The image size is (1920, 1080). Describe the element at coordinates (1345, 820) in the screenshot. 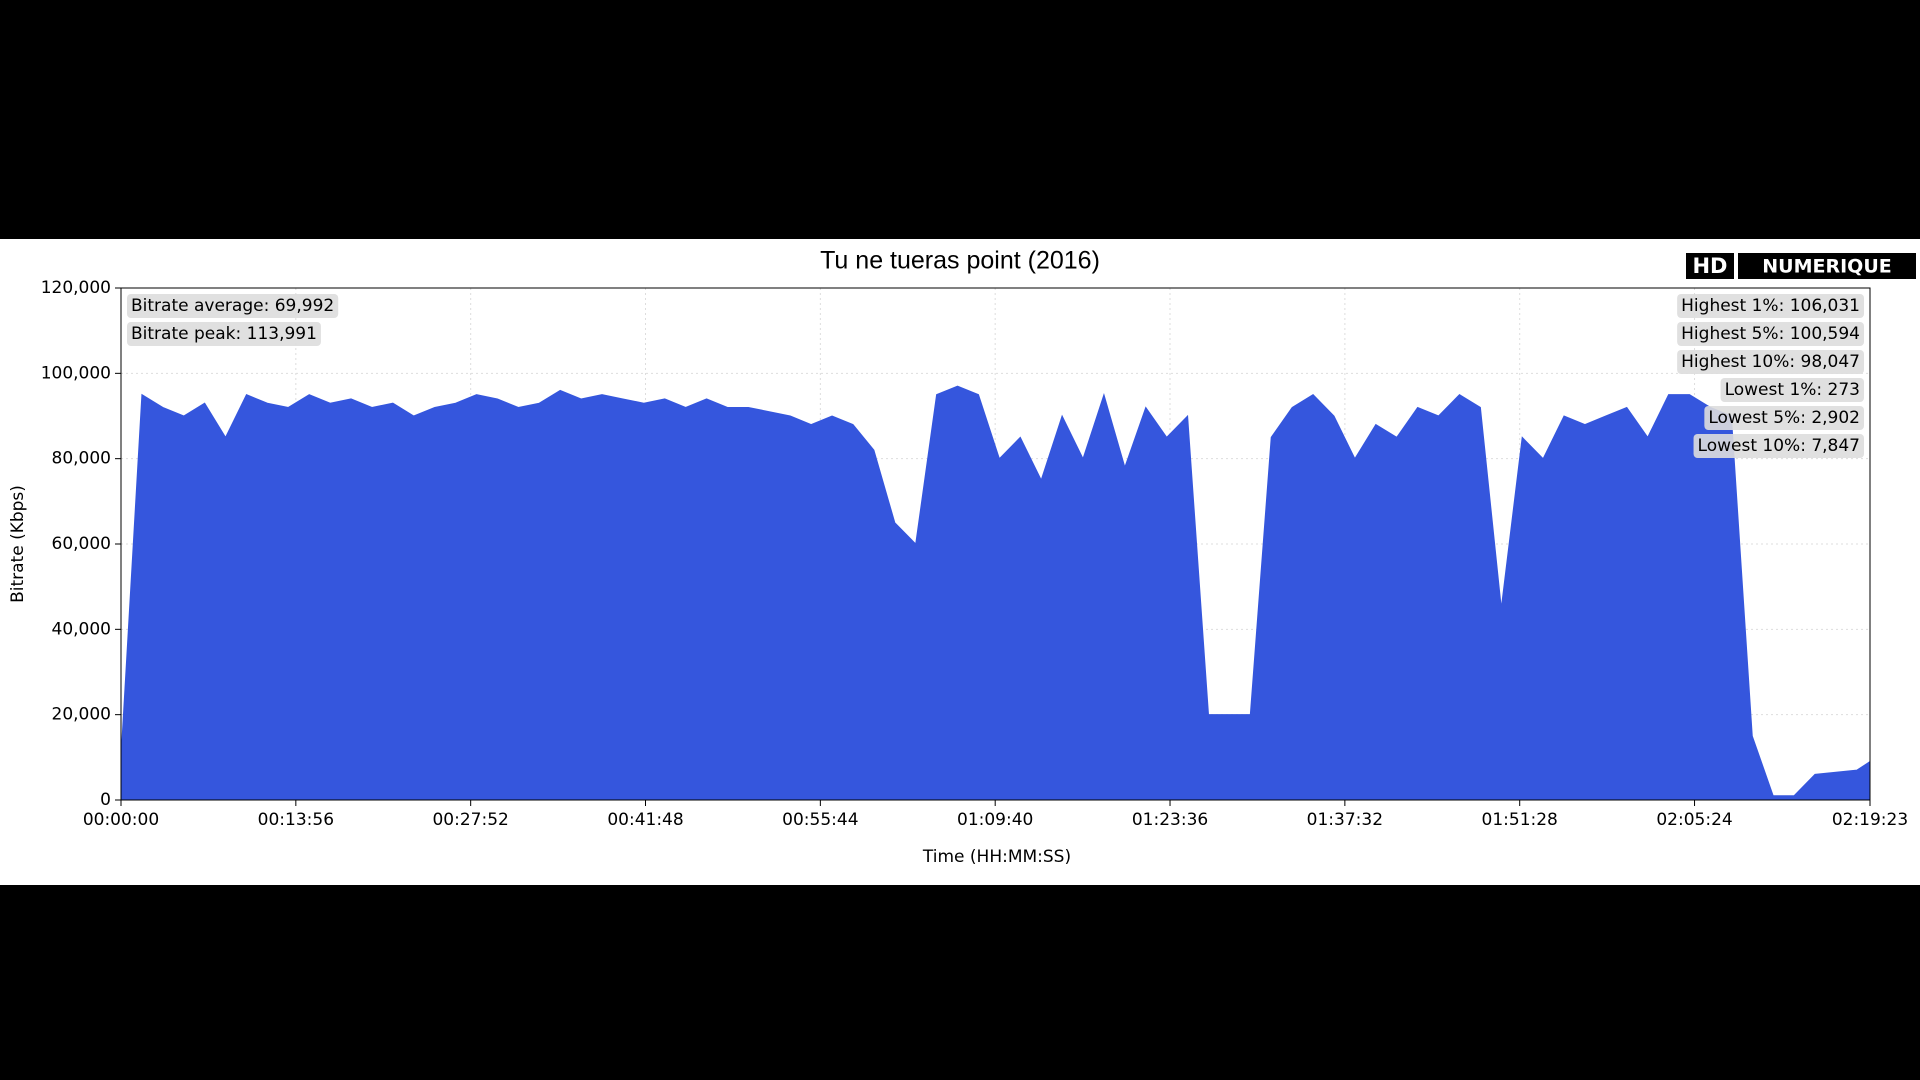

I see `x-tick-label: 01:37:32` at that location.